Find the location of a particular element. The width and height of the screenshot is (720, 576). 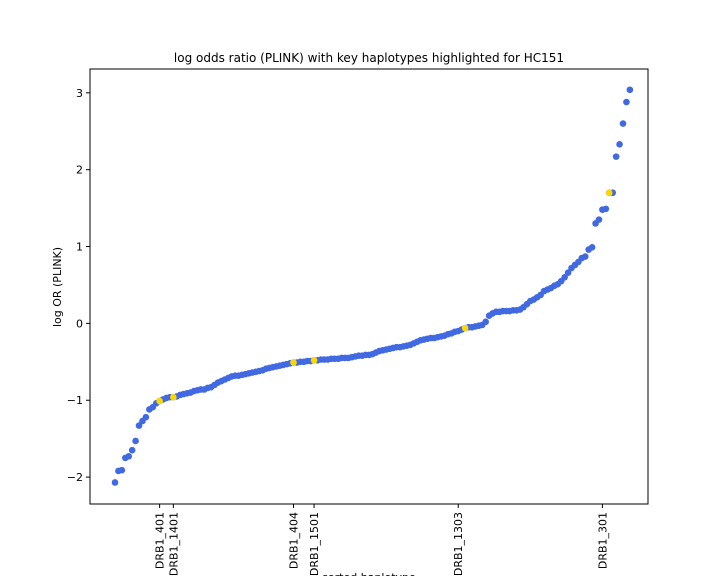

x-tick-label: DRB1_401 is located at coordinates (160, 540).